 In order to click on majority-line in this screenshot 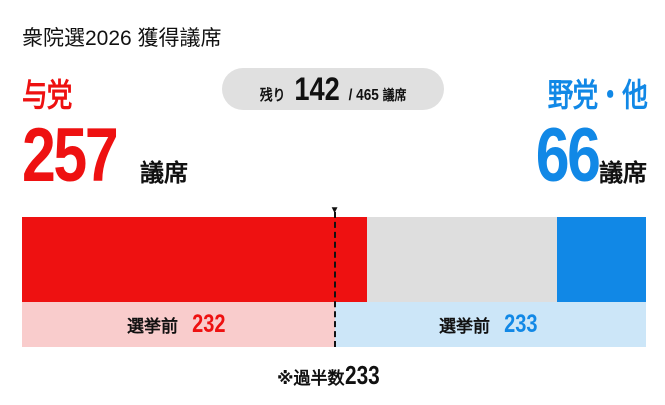, I will do `click(334, 279)`.